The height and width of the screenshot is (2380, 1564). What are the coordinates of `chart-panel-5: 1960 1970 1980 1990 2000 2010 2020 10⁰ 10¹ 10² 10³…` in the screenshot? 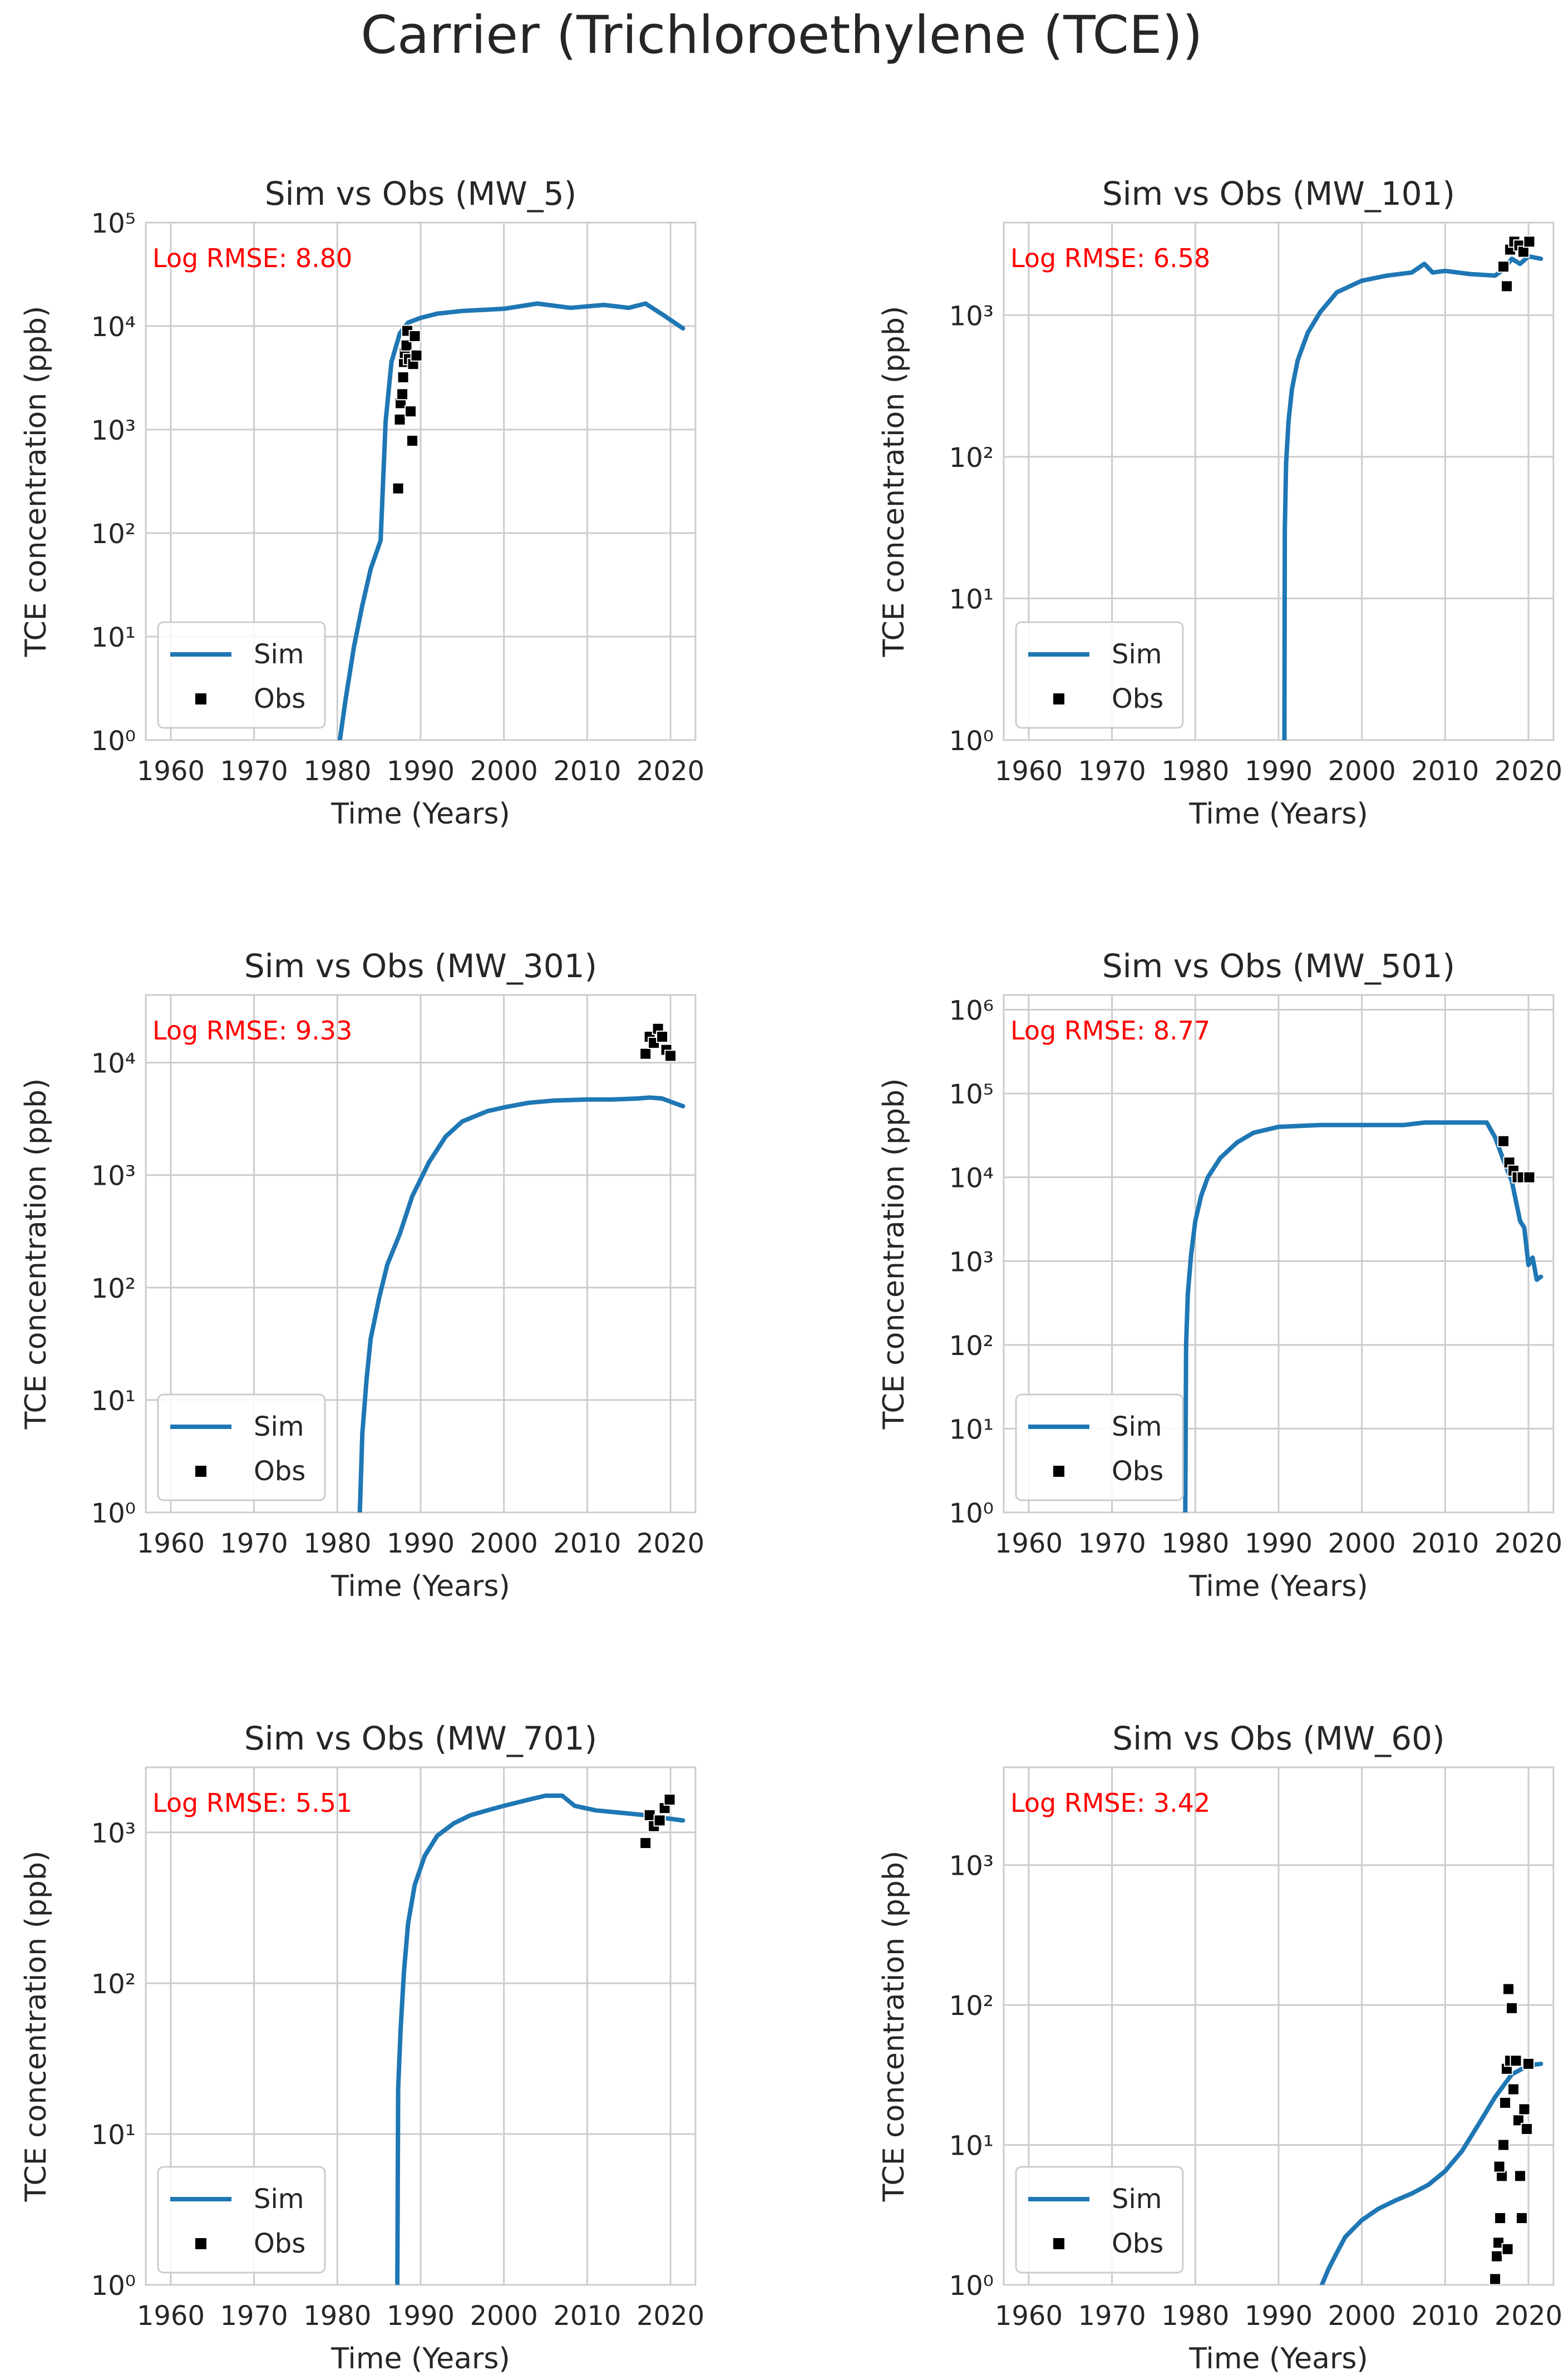 It's located at (361, 2047).